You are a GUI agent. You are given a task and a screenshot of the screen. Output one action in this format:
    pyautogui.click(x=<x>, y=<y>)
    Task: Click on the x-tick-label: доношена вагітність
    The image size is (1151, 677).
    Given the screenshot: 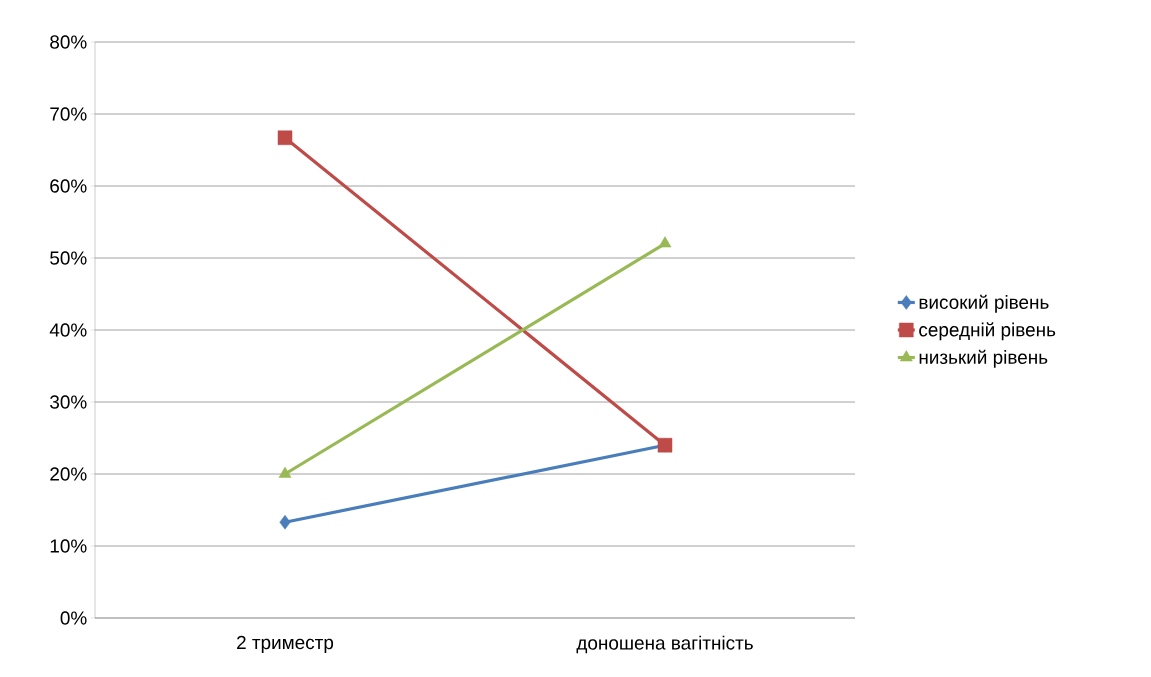 What is the action you would take?
    pyautogui.click(x=664, y=644)
    